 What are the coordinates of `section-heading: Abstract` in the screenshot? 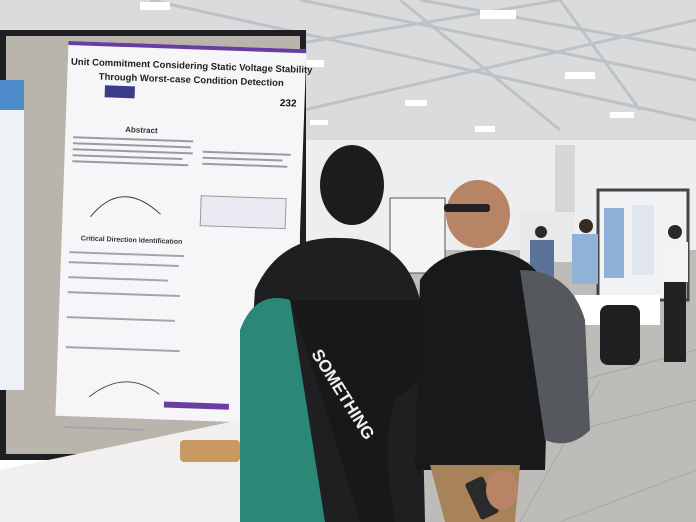 It's located at (141, 130).